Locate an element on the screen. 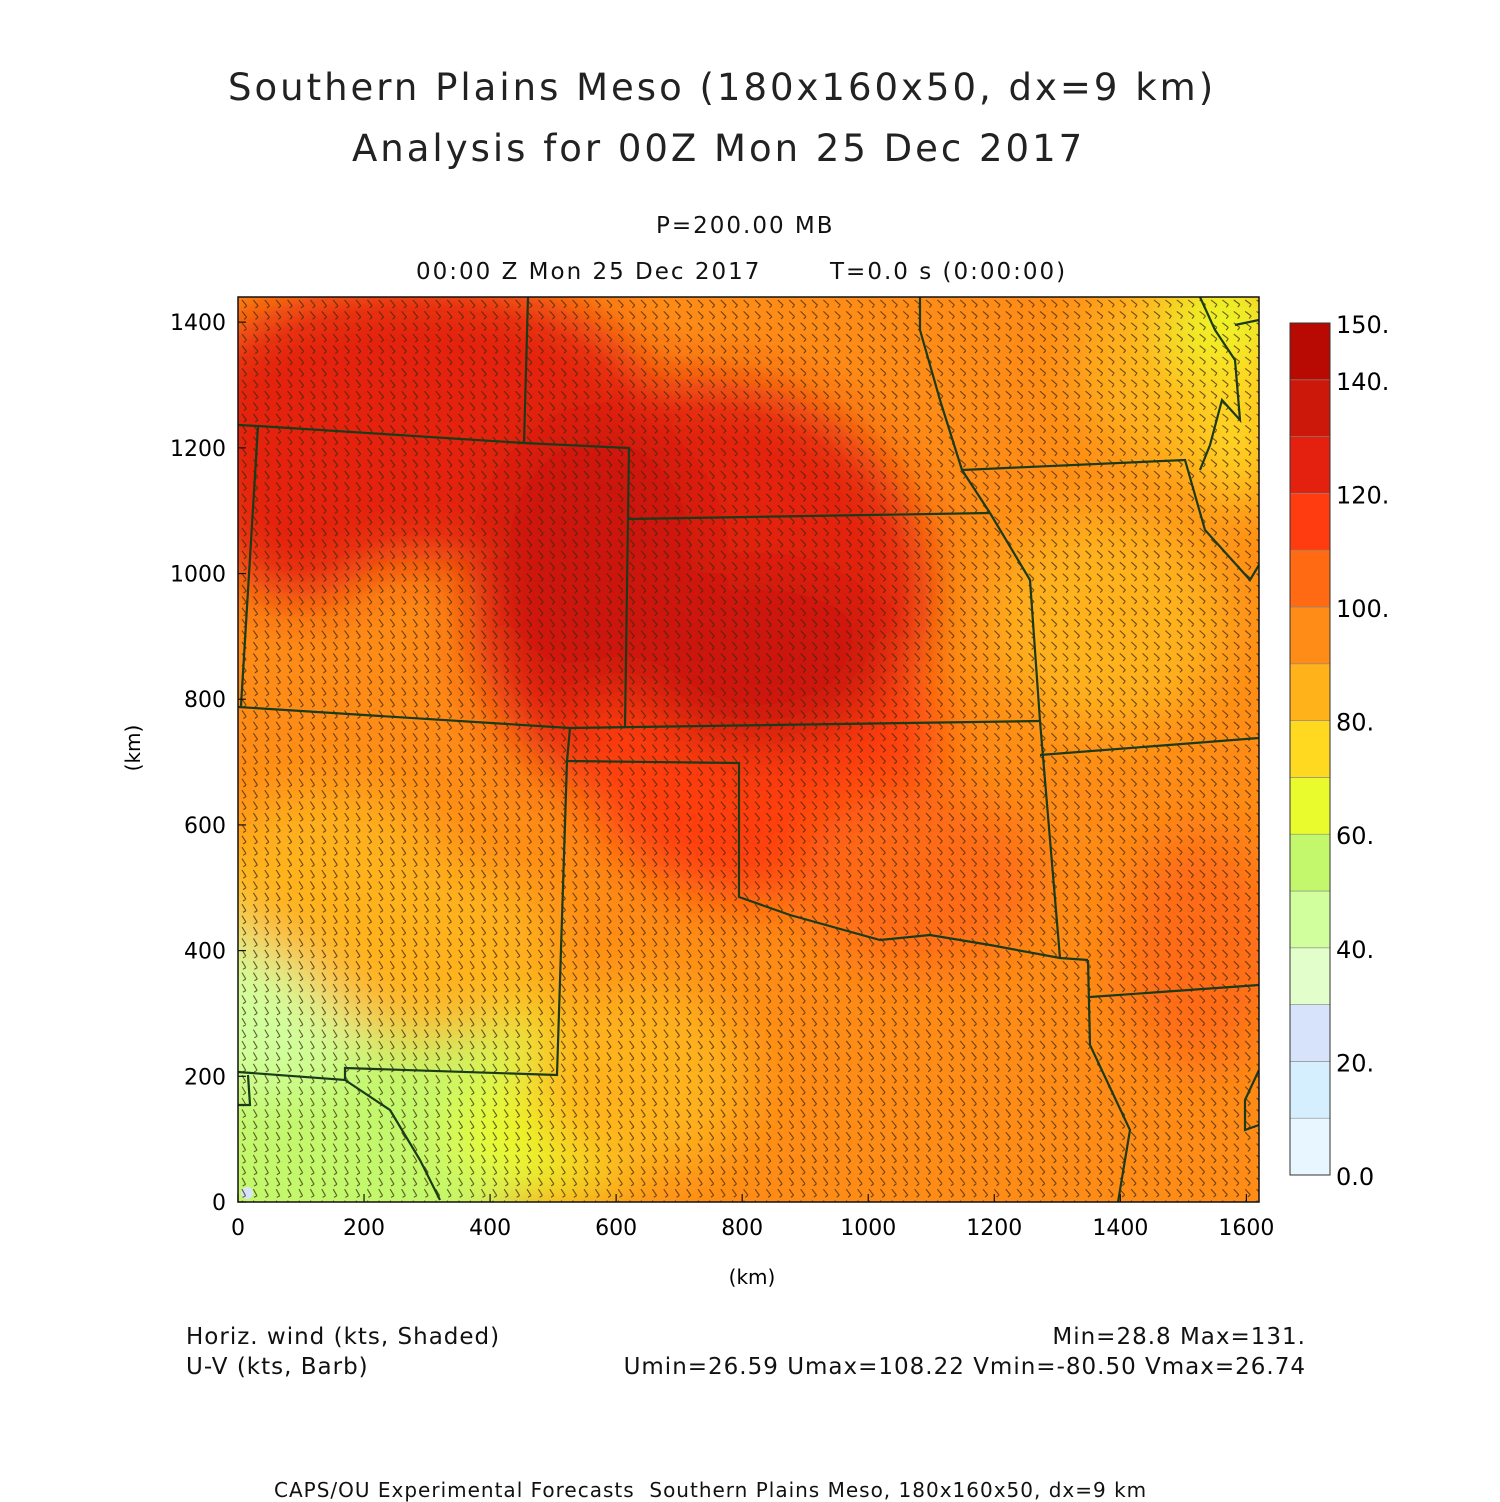 The height and width of the screenshot is (1502, 1500). y-tick-label: 800 is located at coordinates (205, 700).